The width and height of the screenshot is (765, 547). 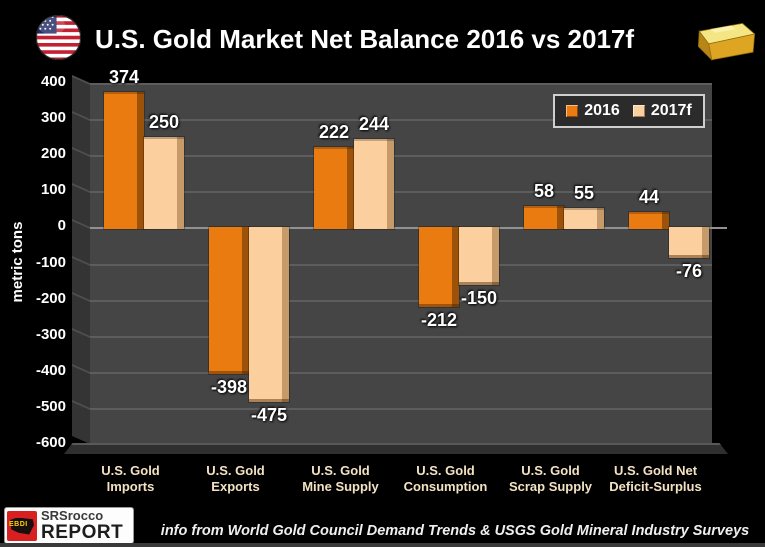 What do you see at coordinates (334, 188) in the screenshot?
I see `bar-2016-mine-supply` at bounding box center [334, 188].